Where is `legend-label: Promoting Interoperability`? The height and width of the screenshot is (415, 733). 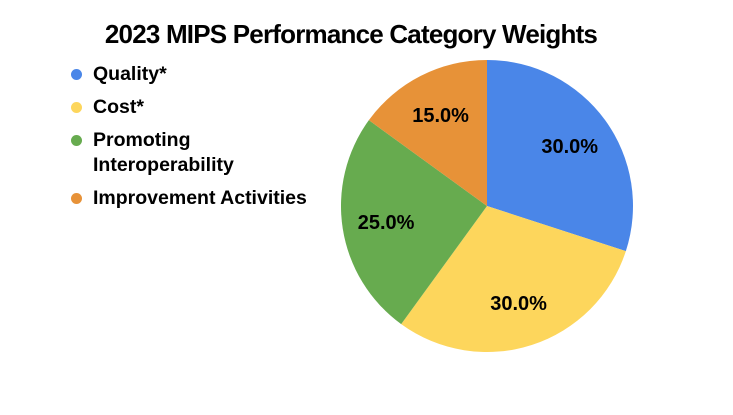
legend-label: Promoting Interoperability is located at coordinates (163, 152).